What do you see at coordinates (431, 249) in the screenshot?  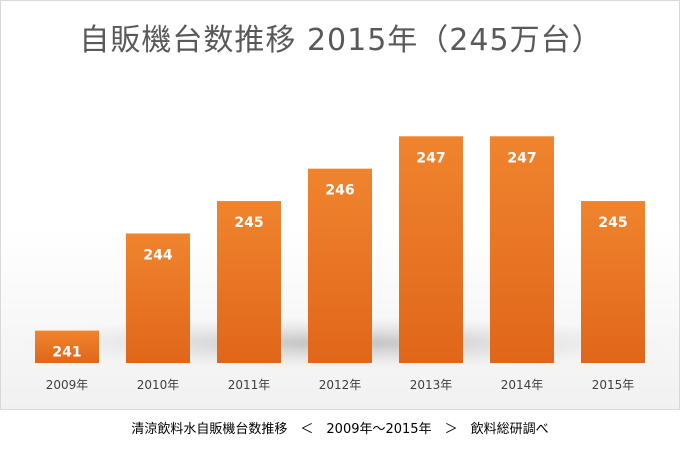 I see `bar-2013年` at bounding box center [431, 249].